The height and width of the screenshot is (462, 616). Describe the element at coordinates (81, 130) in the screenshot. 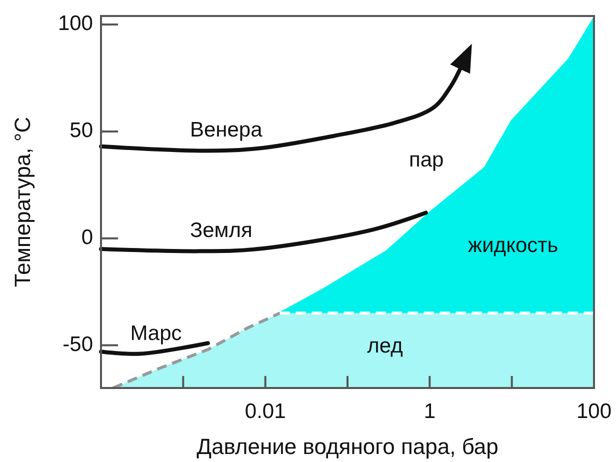

I see `y-tick-label: 50` at that location.